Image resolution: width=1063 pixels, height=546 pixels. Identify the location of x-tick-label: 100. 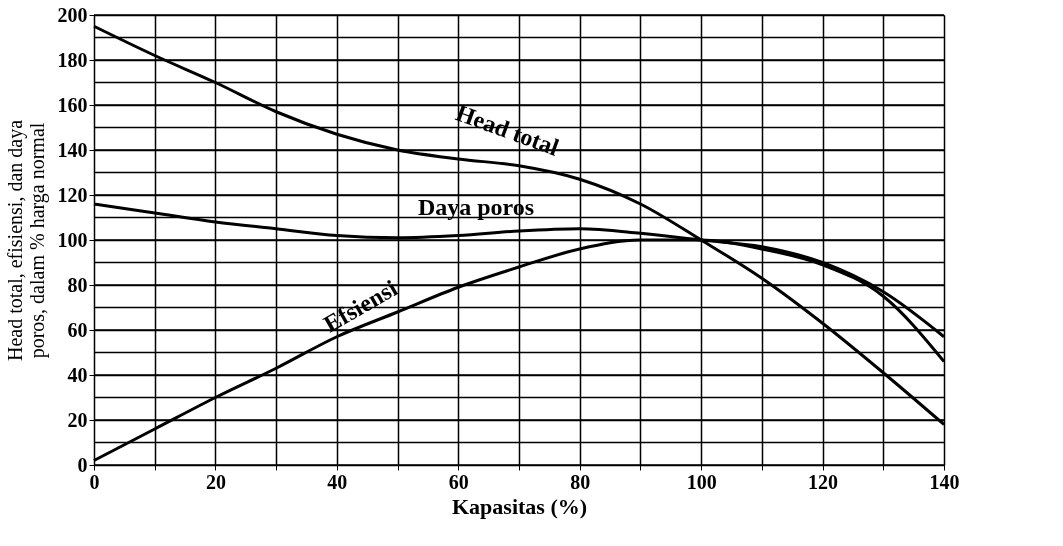
(701, 481).